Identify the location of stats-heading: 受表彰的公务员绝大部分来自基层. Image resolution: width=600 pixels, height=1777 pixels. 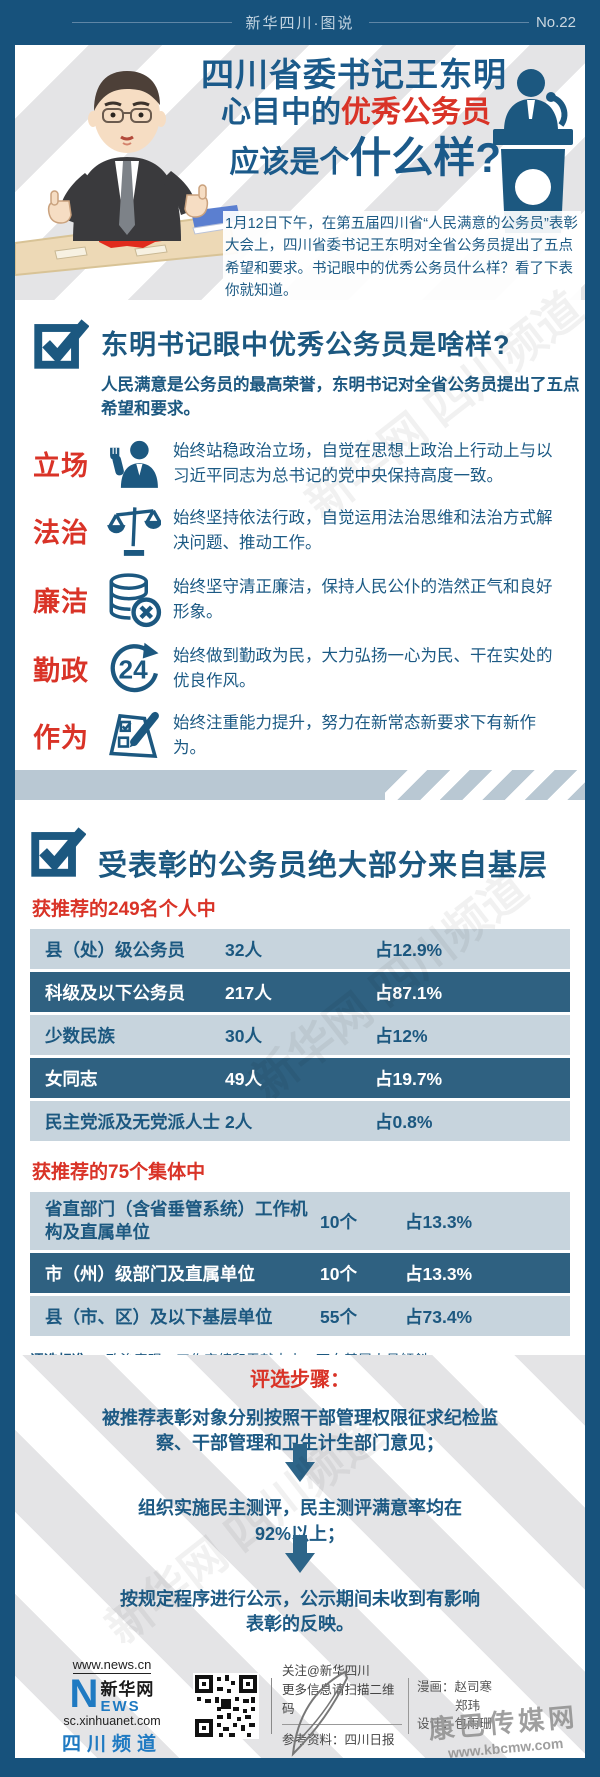
(323, 866).